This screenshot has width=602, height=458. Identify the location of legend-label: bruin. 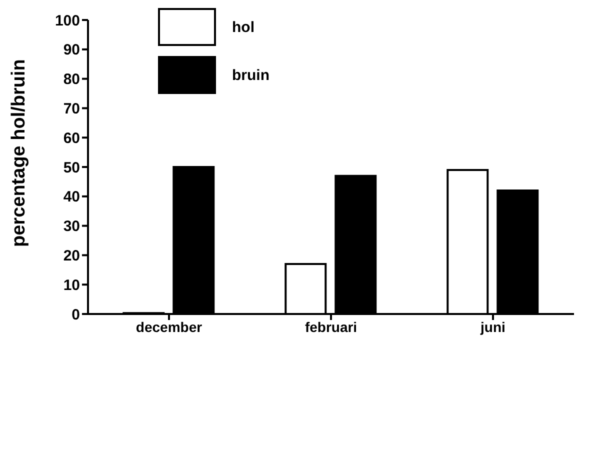
(251, 75).